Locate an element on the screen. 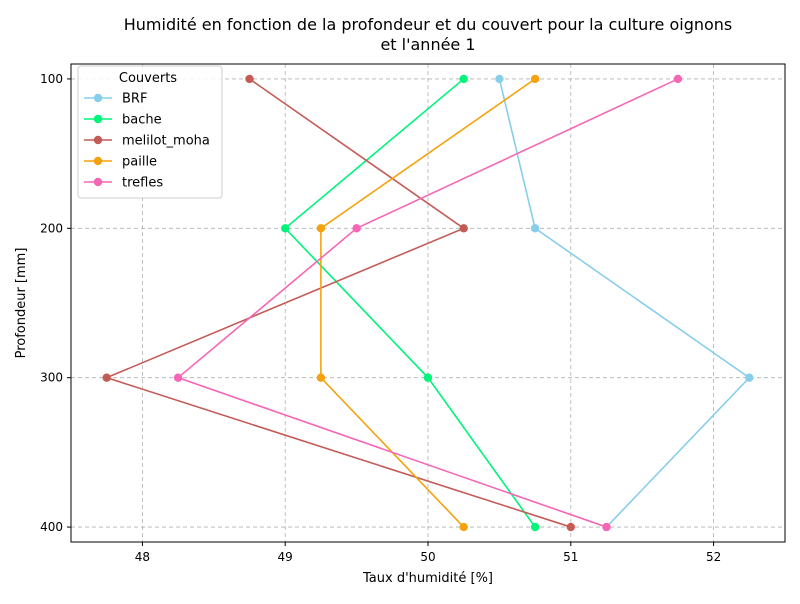 The image size is (800, 604). y-tick-label: 200 is located at coordinates (51, 228).